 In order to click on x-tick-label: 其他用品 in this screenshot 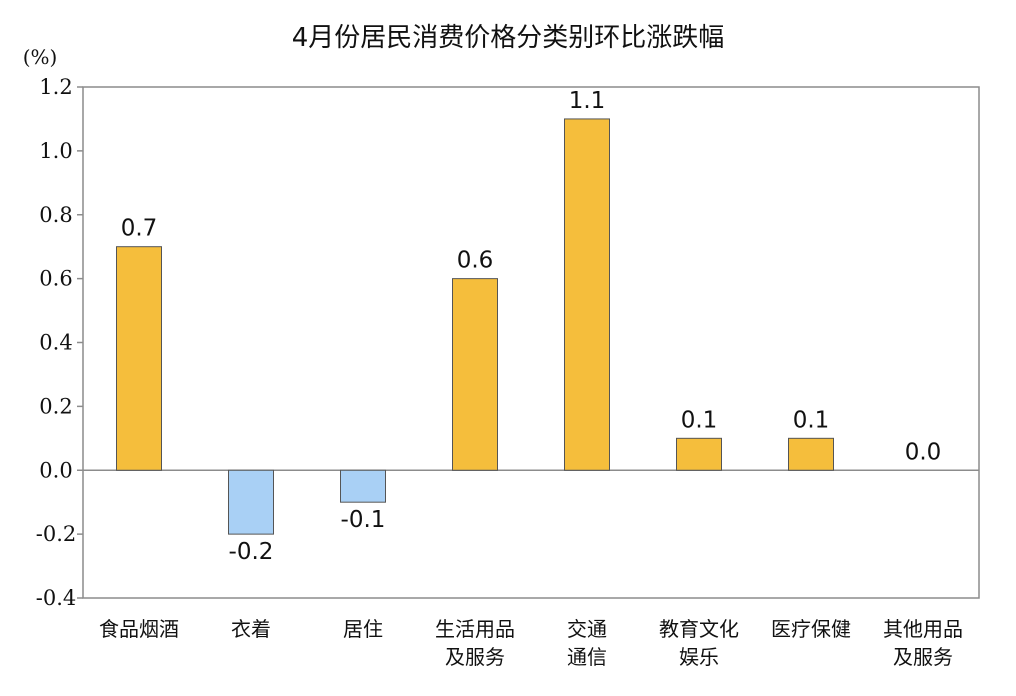, I will do `click(923, 629)`.